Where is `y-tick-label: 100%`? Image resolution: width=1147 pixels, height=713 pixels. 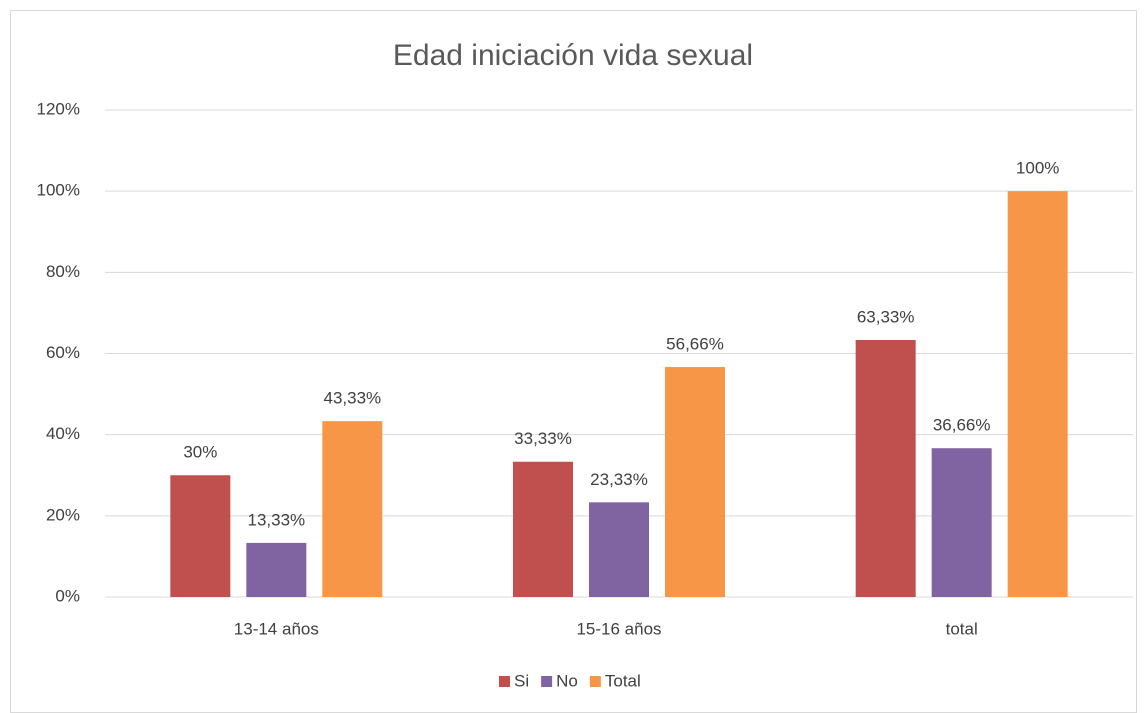 y-tick-label: 100% is located at coordinates (58, 190).